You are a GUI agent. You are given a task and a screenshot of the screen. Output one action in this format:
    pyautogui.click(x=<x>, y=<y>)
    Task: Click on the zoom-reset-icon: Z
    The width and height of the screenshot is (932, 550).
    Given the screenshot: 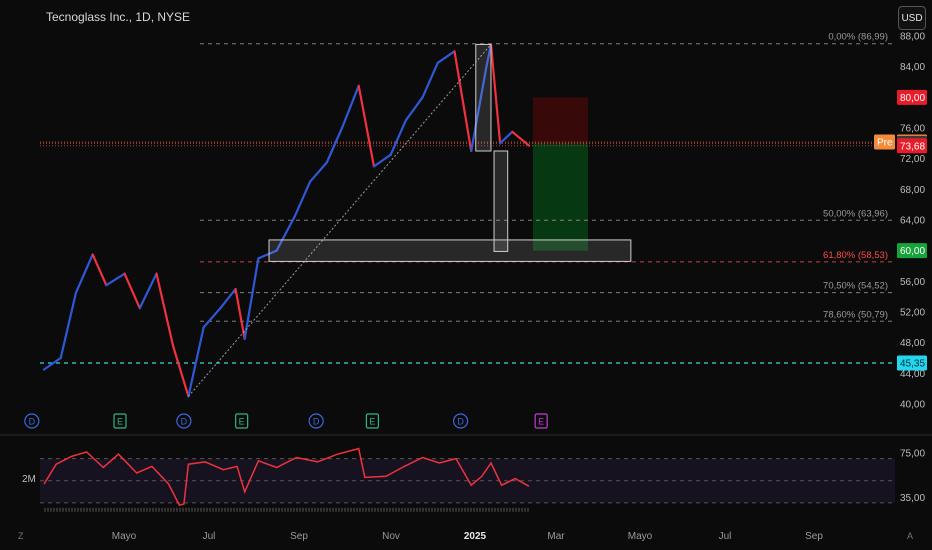 What is the action you would take?
    pyautogui.click(x=21, y=536)
    